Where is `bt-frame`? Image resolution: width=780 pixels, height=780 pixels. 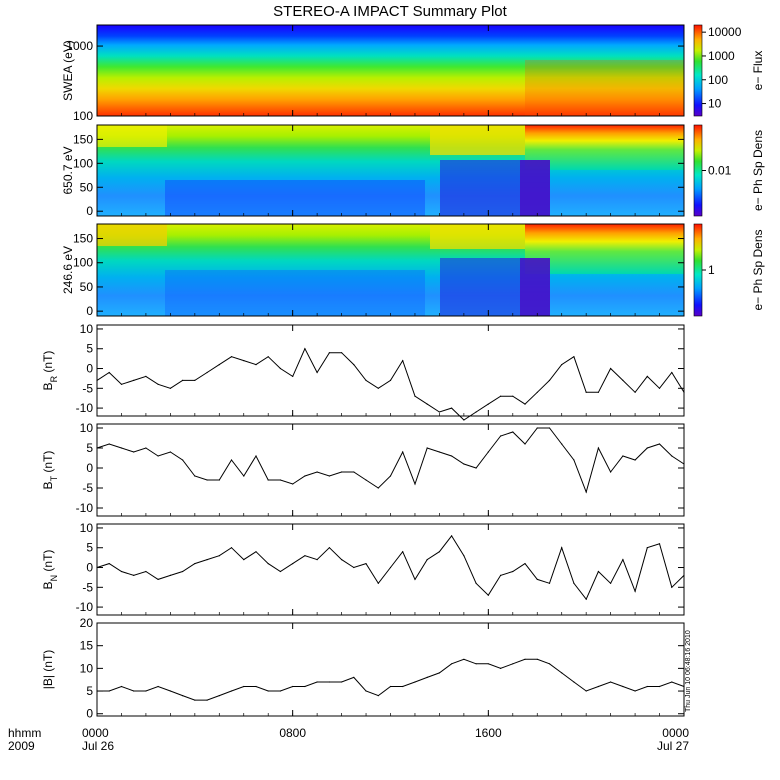
bt-frame is located at coordinates (390, 470).